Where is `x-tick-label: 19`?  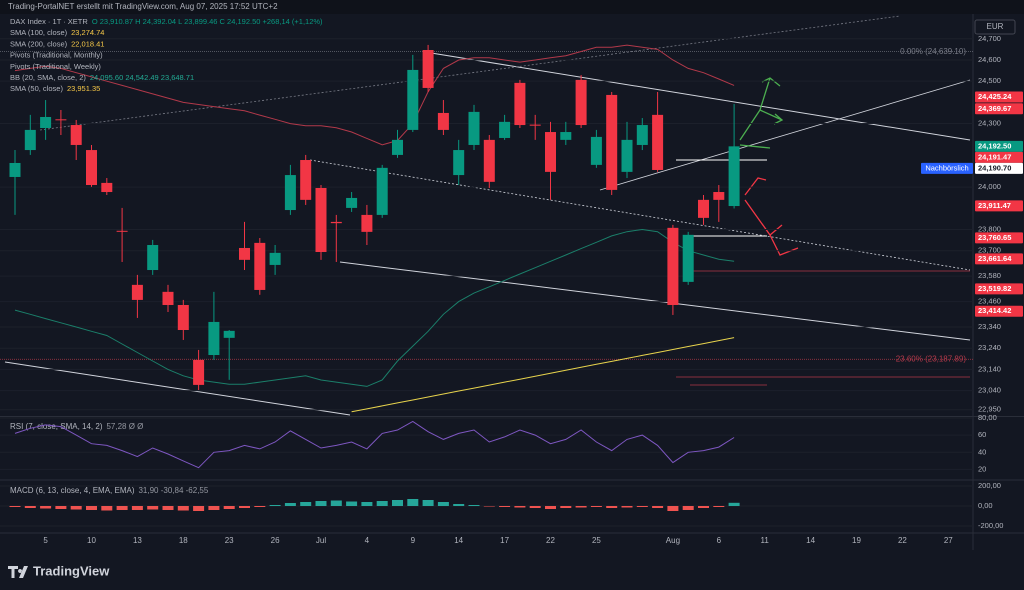
x-tick-label: 19 is located at coordinates (856, 540).